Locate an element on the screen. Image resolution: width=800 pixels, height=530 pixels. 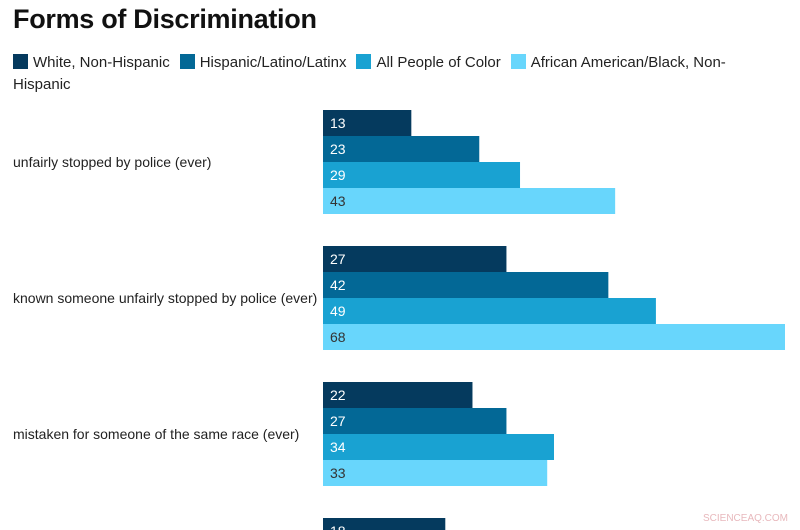
data-label: 33 is located at coordinates (338, 473).